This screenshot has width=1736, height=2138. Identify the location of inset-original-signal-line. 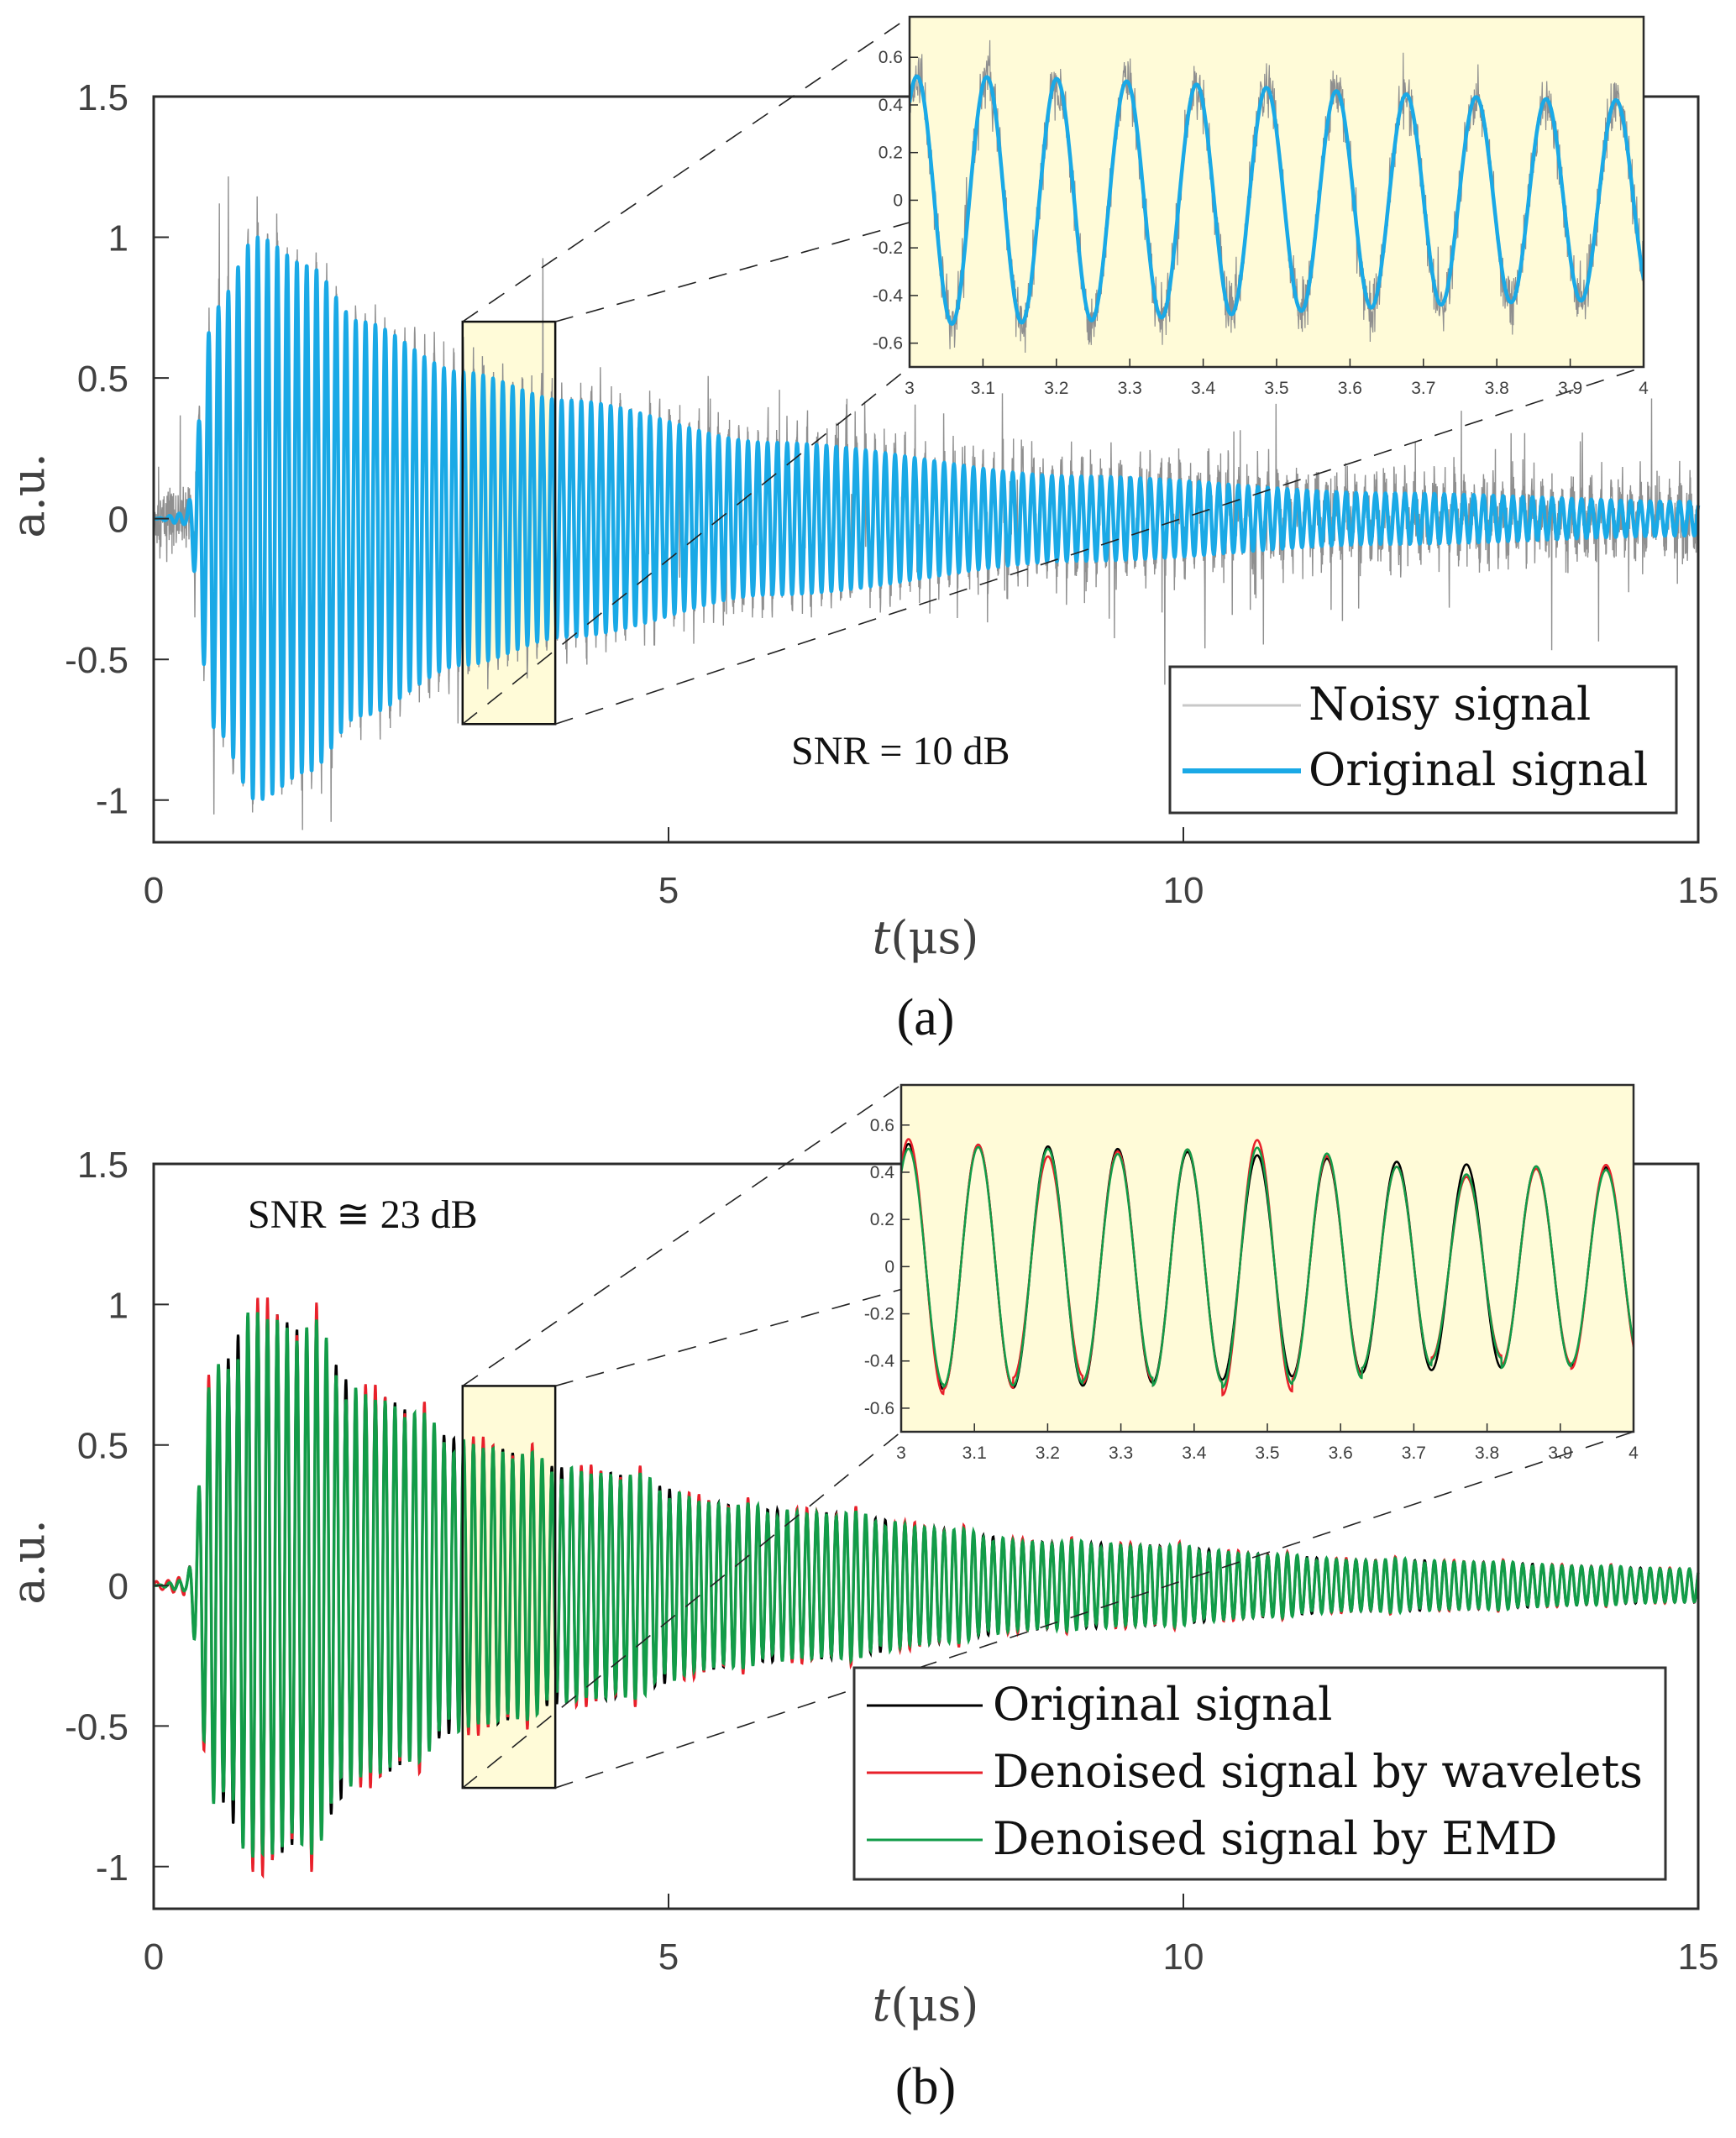
(1277, 200).